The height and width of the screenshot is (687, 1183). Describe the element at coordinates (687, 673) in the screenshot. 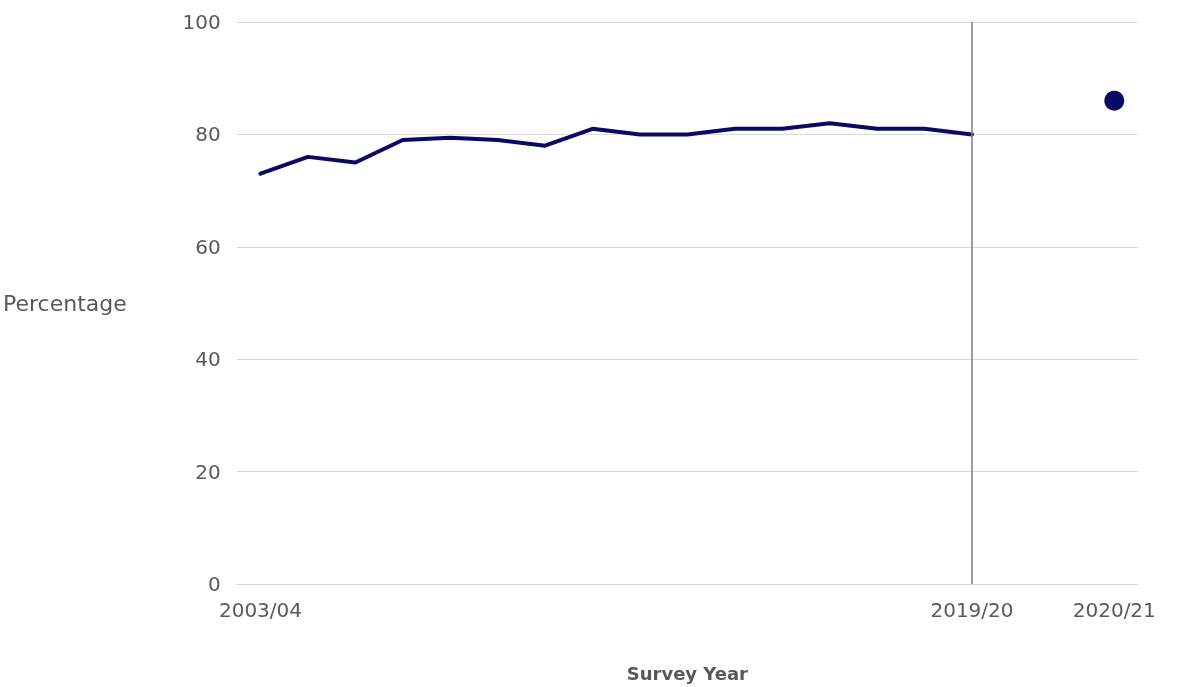

I see `x-axis-title: Survey Year` at that location.